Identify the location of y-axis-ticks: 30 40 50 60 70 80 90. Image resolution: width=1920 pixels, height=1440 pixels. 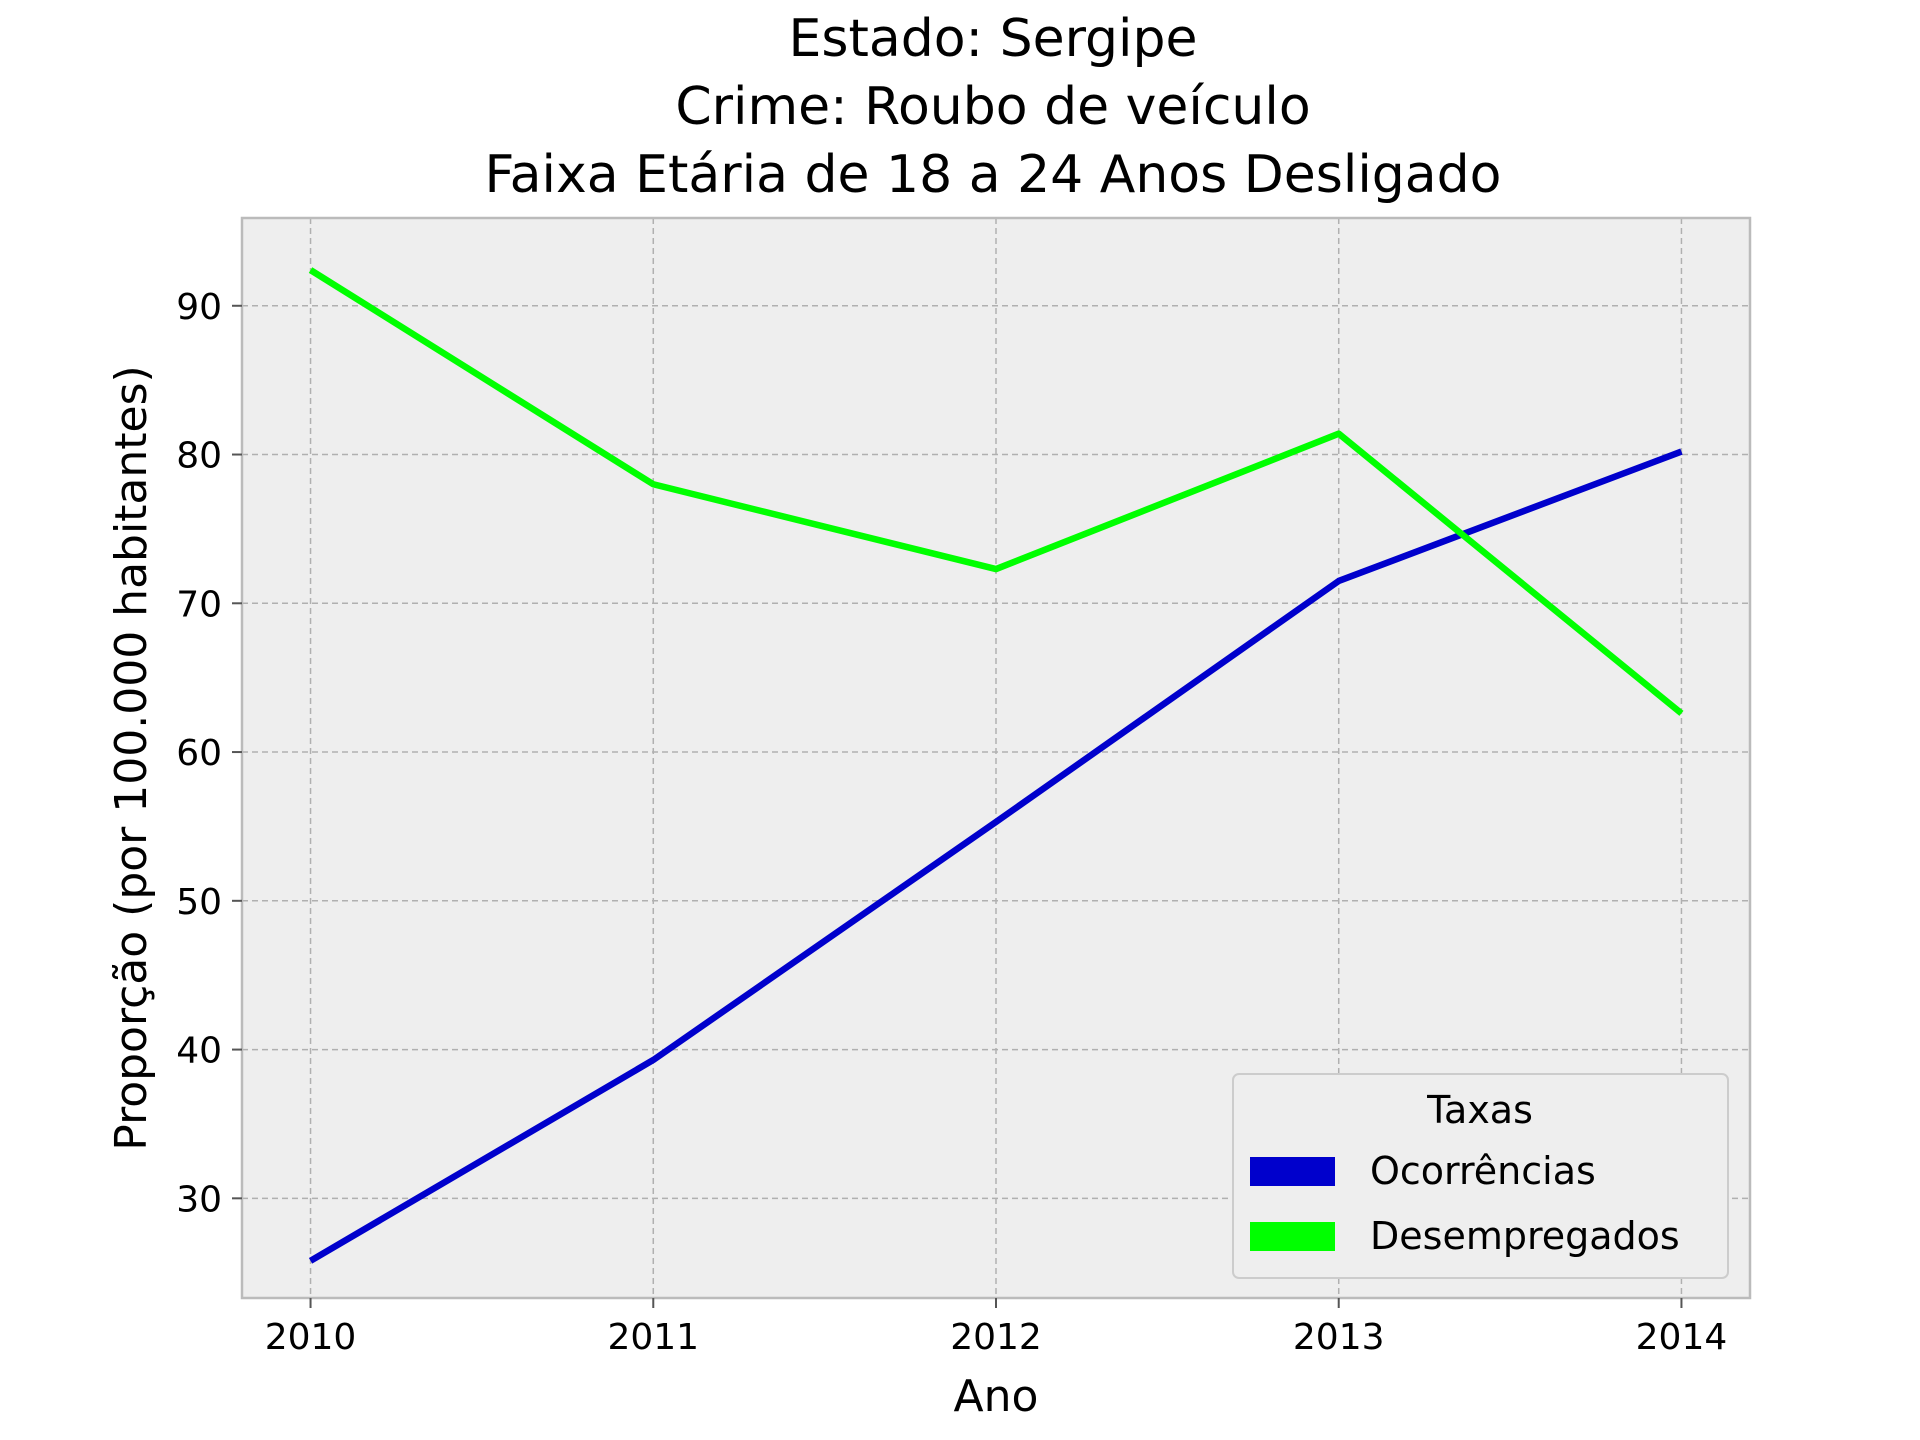
(209, 753).